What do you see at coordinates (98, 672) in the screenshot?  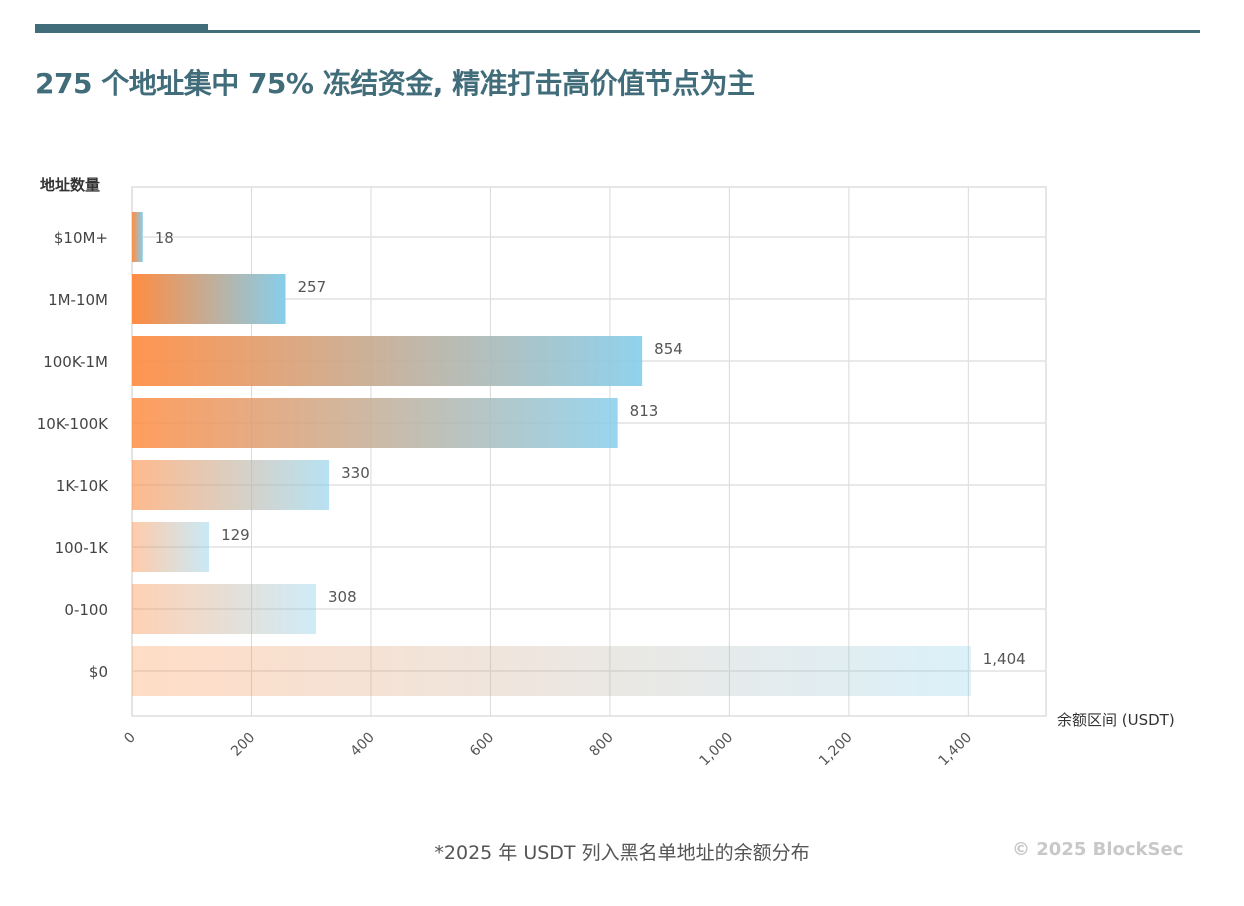 I see `y-category-label: $0` at bounding box center [98, 672].